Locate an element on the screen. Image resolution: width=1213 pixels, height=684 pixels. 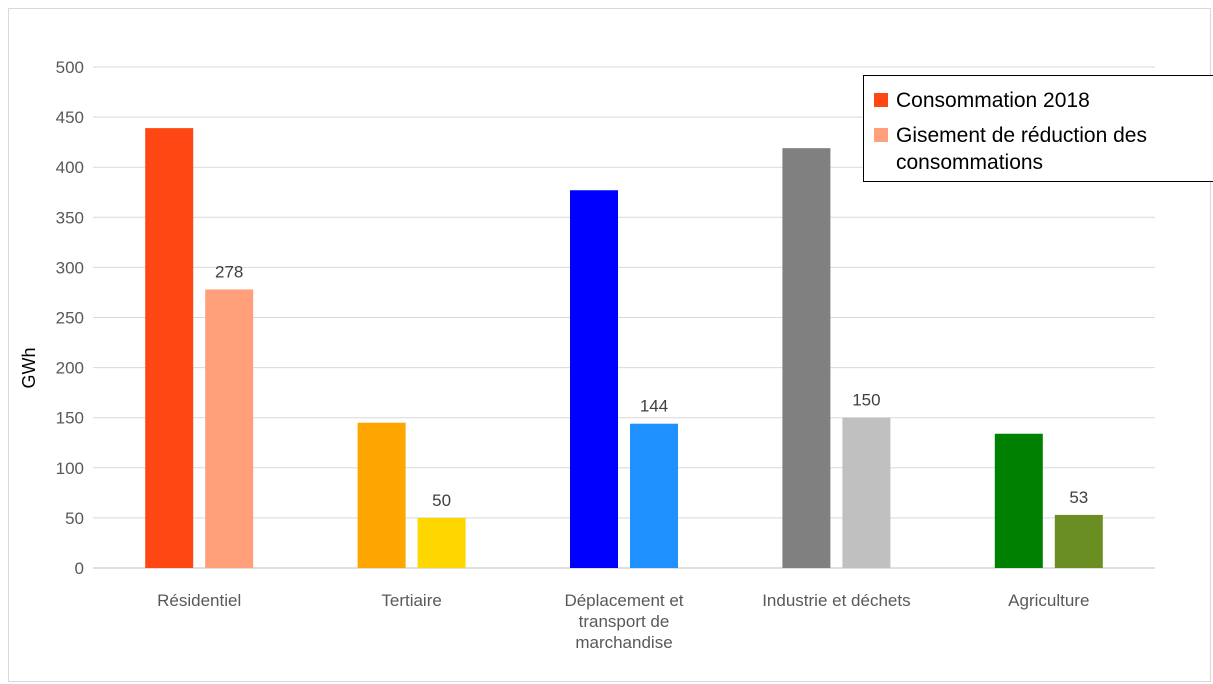
data-label-s2-c5: 53 is located at coordinates (1078, 497).